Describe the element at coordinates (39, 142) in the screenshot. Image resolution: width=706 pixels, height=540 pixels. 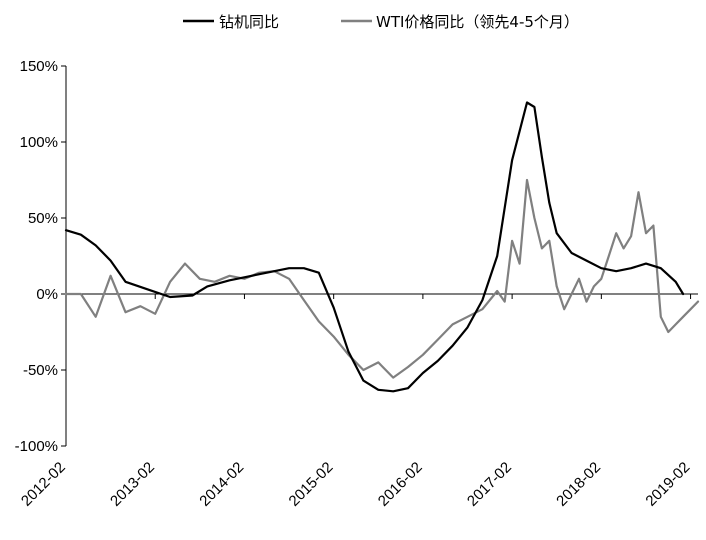
I see `y-tick-label: 100%` at that location.